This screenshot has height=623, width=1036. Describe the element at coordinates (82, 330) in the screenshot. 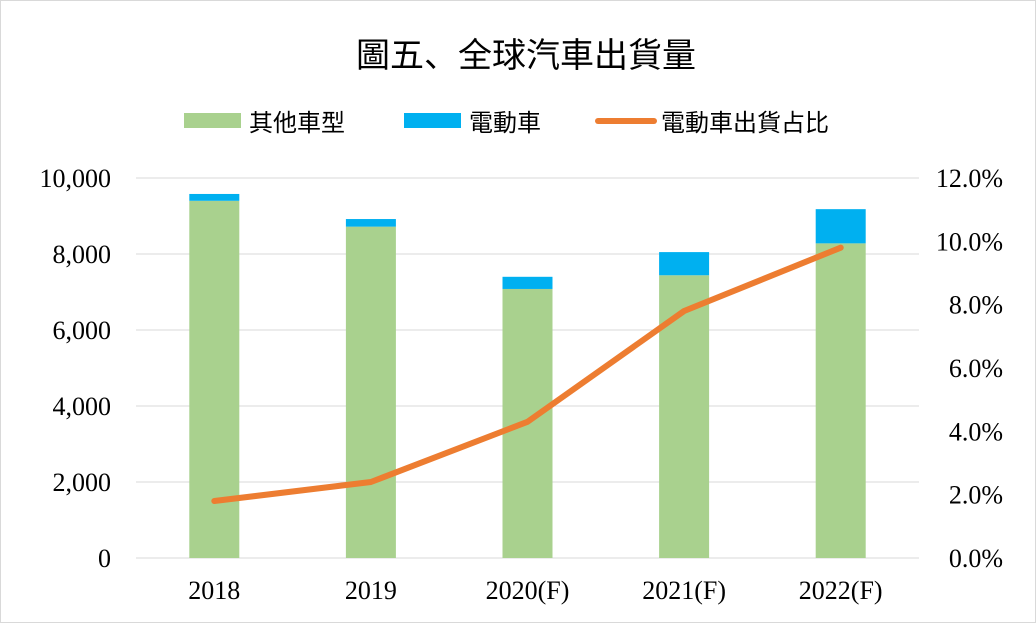

I see `left-tick-label-3: 6,000` at that location.